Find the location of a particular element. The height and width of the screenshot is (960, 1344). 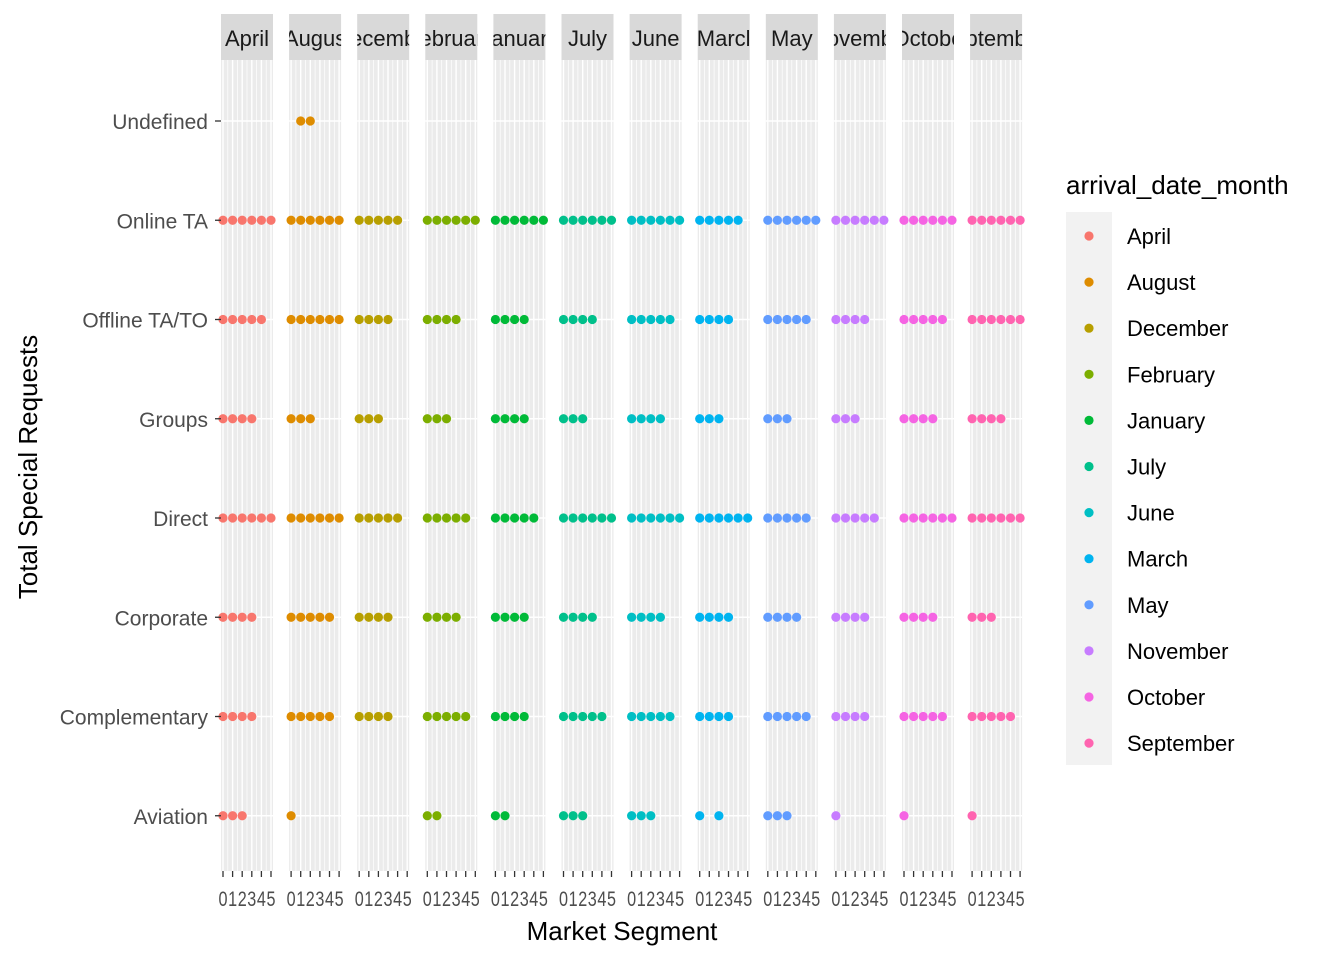

y-tick-label: Corporate is located at coordinates (161, 618).